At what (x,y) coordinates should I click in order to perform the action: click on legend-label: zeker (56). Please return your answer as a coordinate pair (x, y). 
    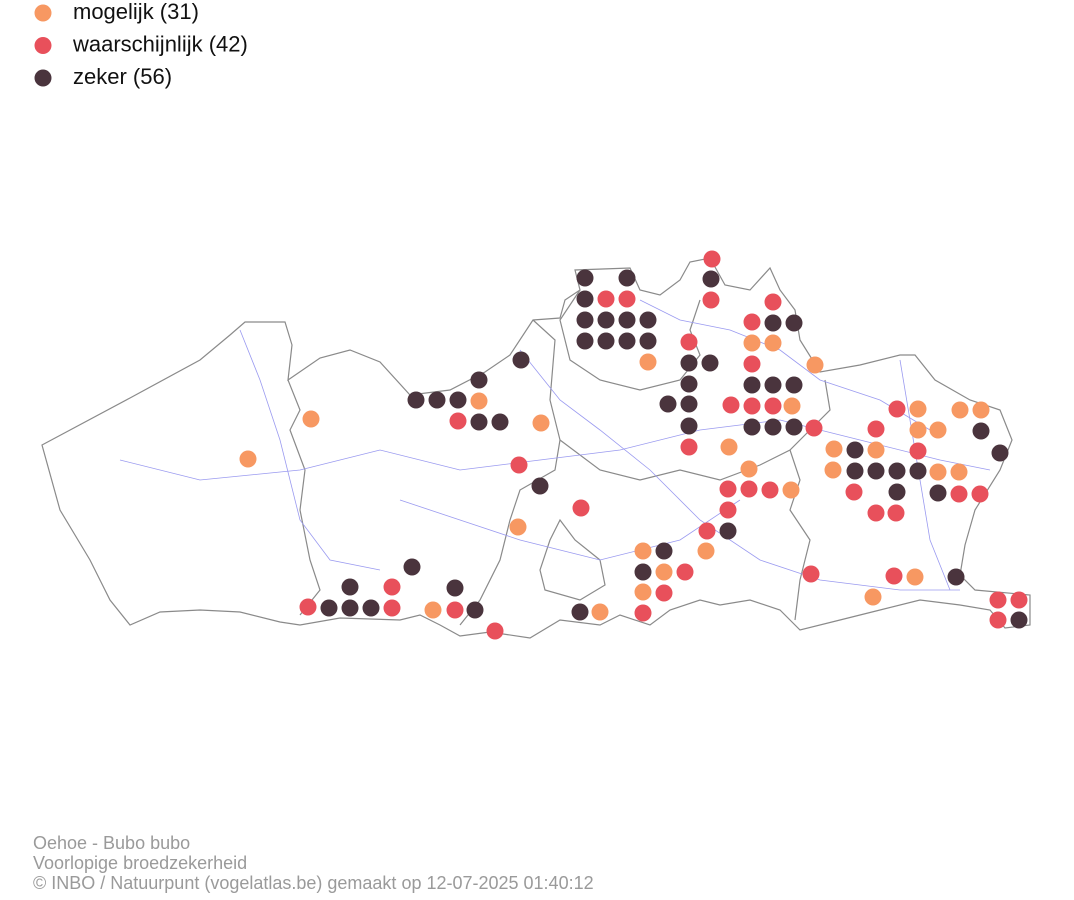
    Looking at the image, I should click on (122, 76).